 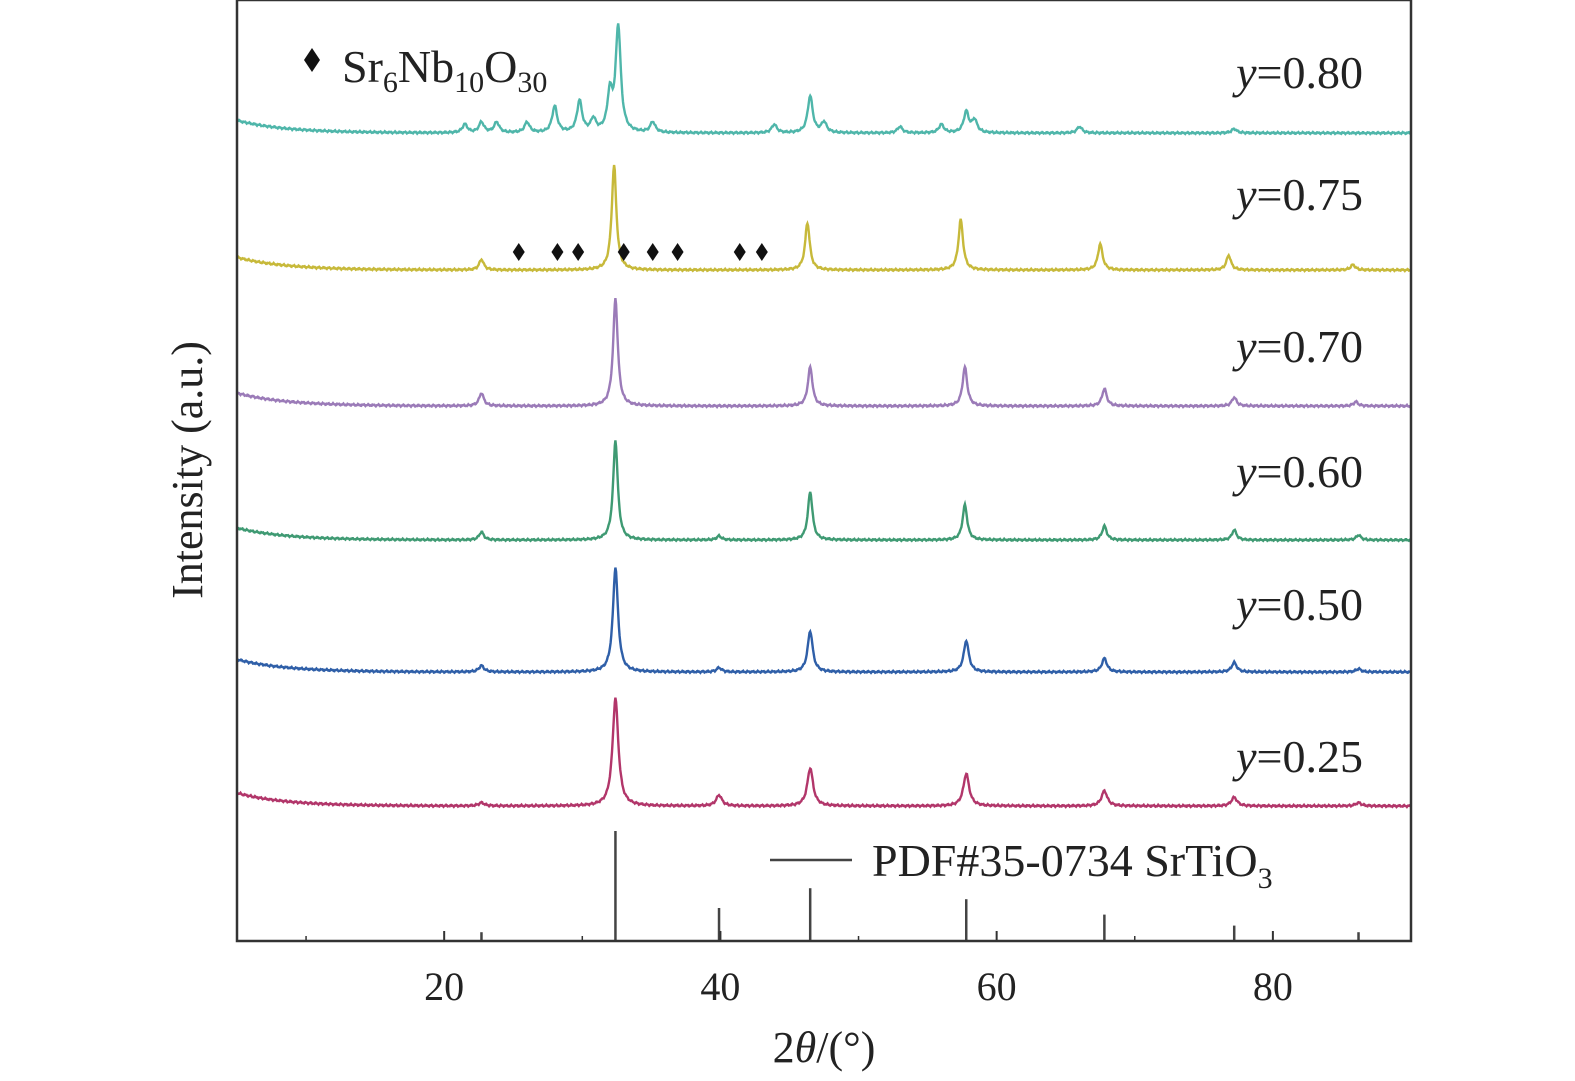 I want to click on x-tick-label: 20, so click(x=444, y=986).